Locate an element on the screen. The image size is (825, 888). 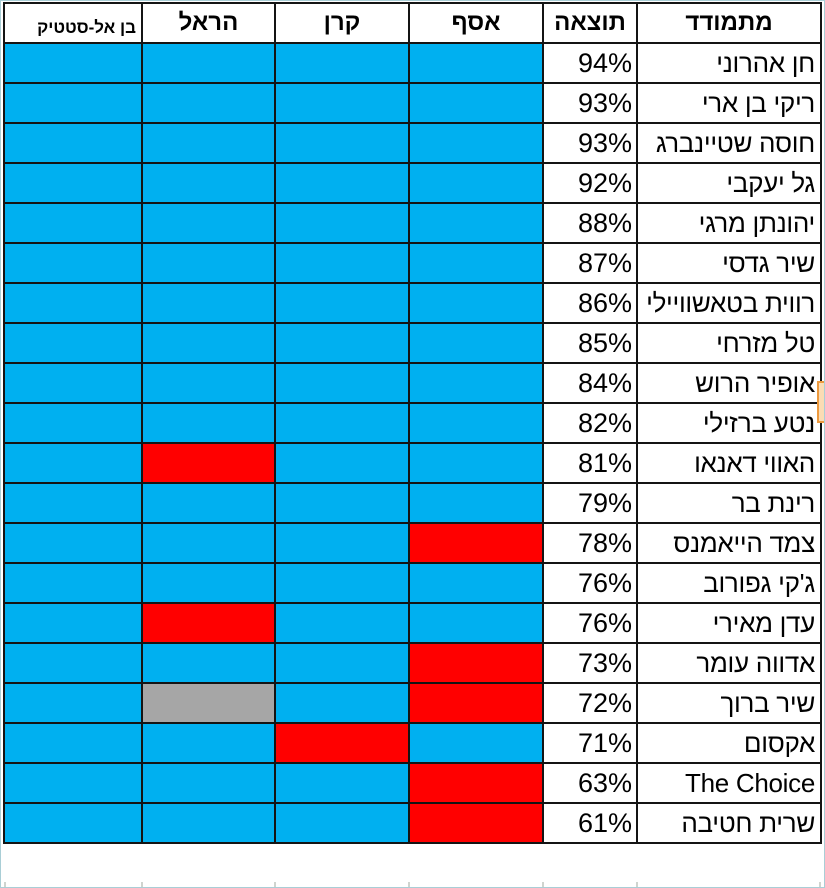
header-judge-ben-el-static: בן אל-סטטיק is located at coordinates (73, 23).